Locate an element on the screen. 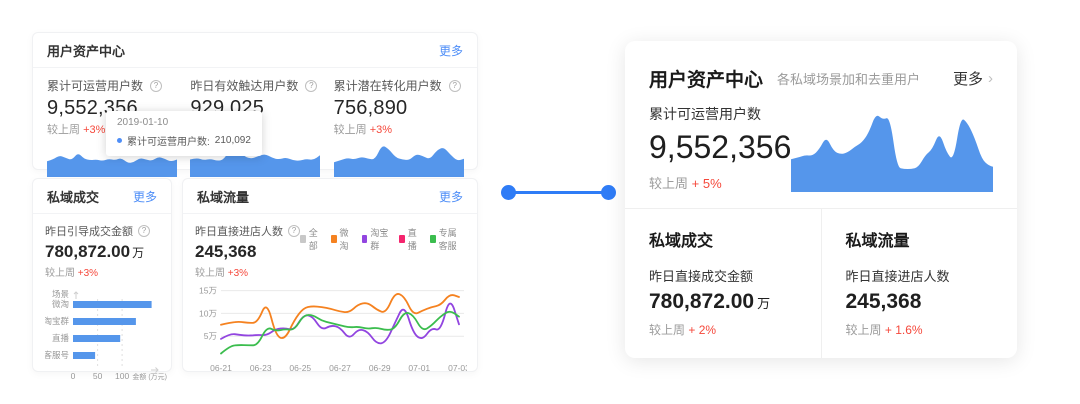  svg-text: 50 is located at coordinates (98, 376).